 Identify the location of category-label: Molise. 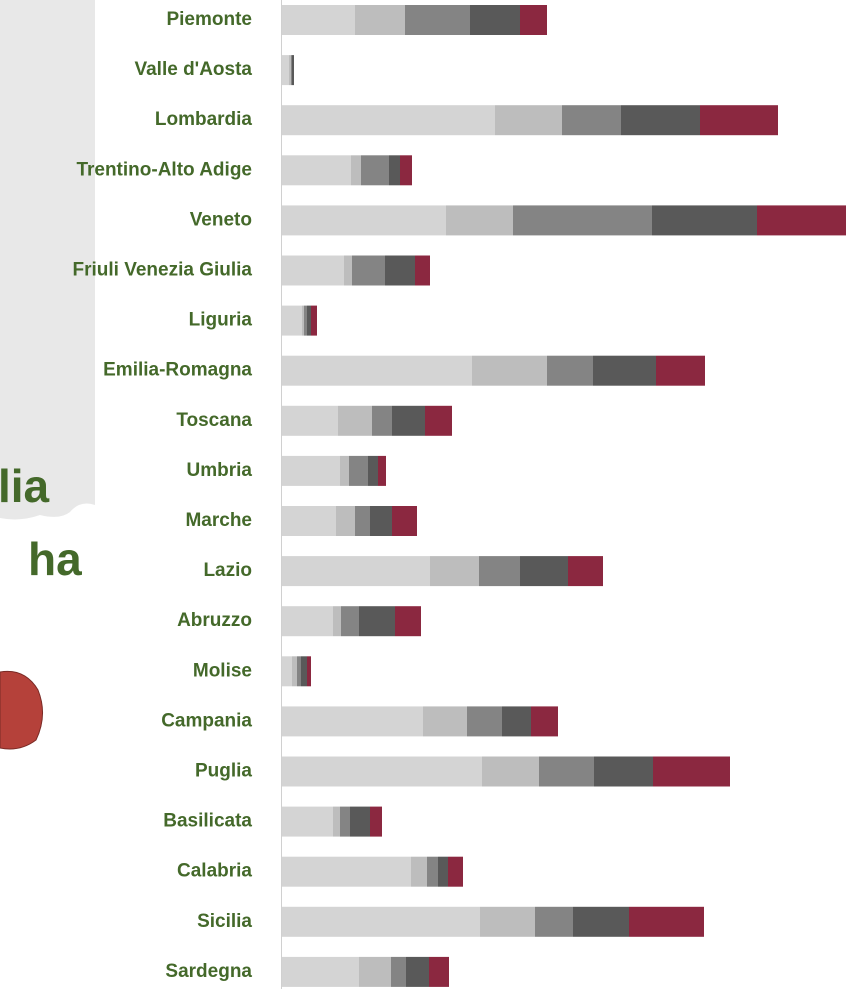
(222, 670).